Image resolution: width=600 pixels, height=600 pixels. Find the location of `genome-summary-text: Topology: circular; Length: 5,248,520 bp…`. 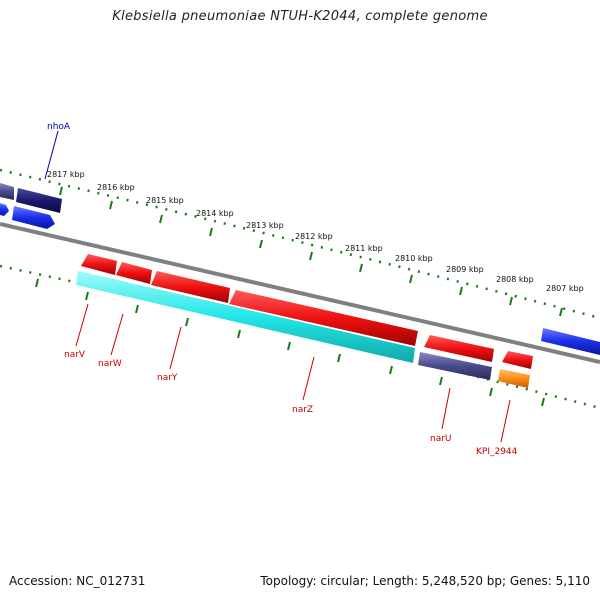

genome-summary-text: Topology: circular; Length: 5,248,520 bp… is located at coordinates (425, 581).